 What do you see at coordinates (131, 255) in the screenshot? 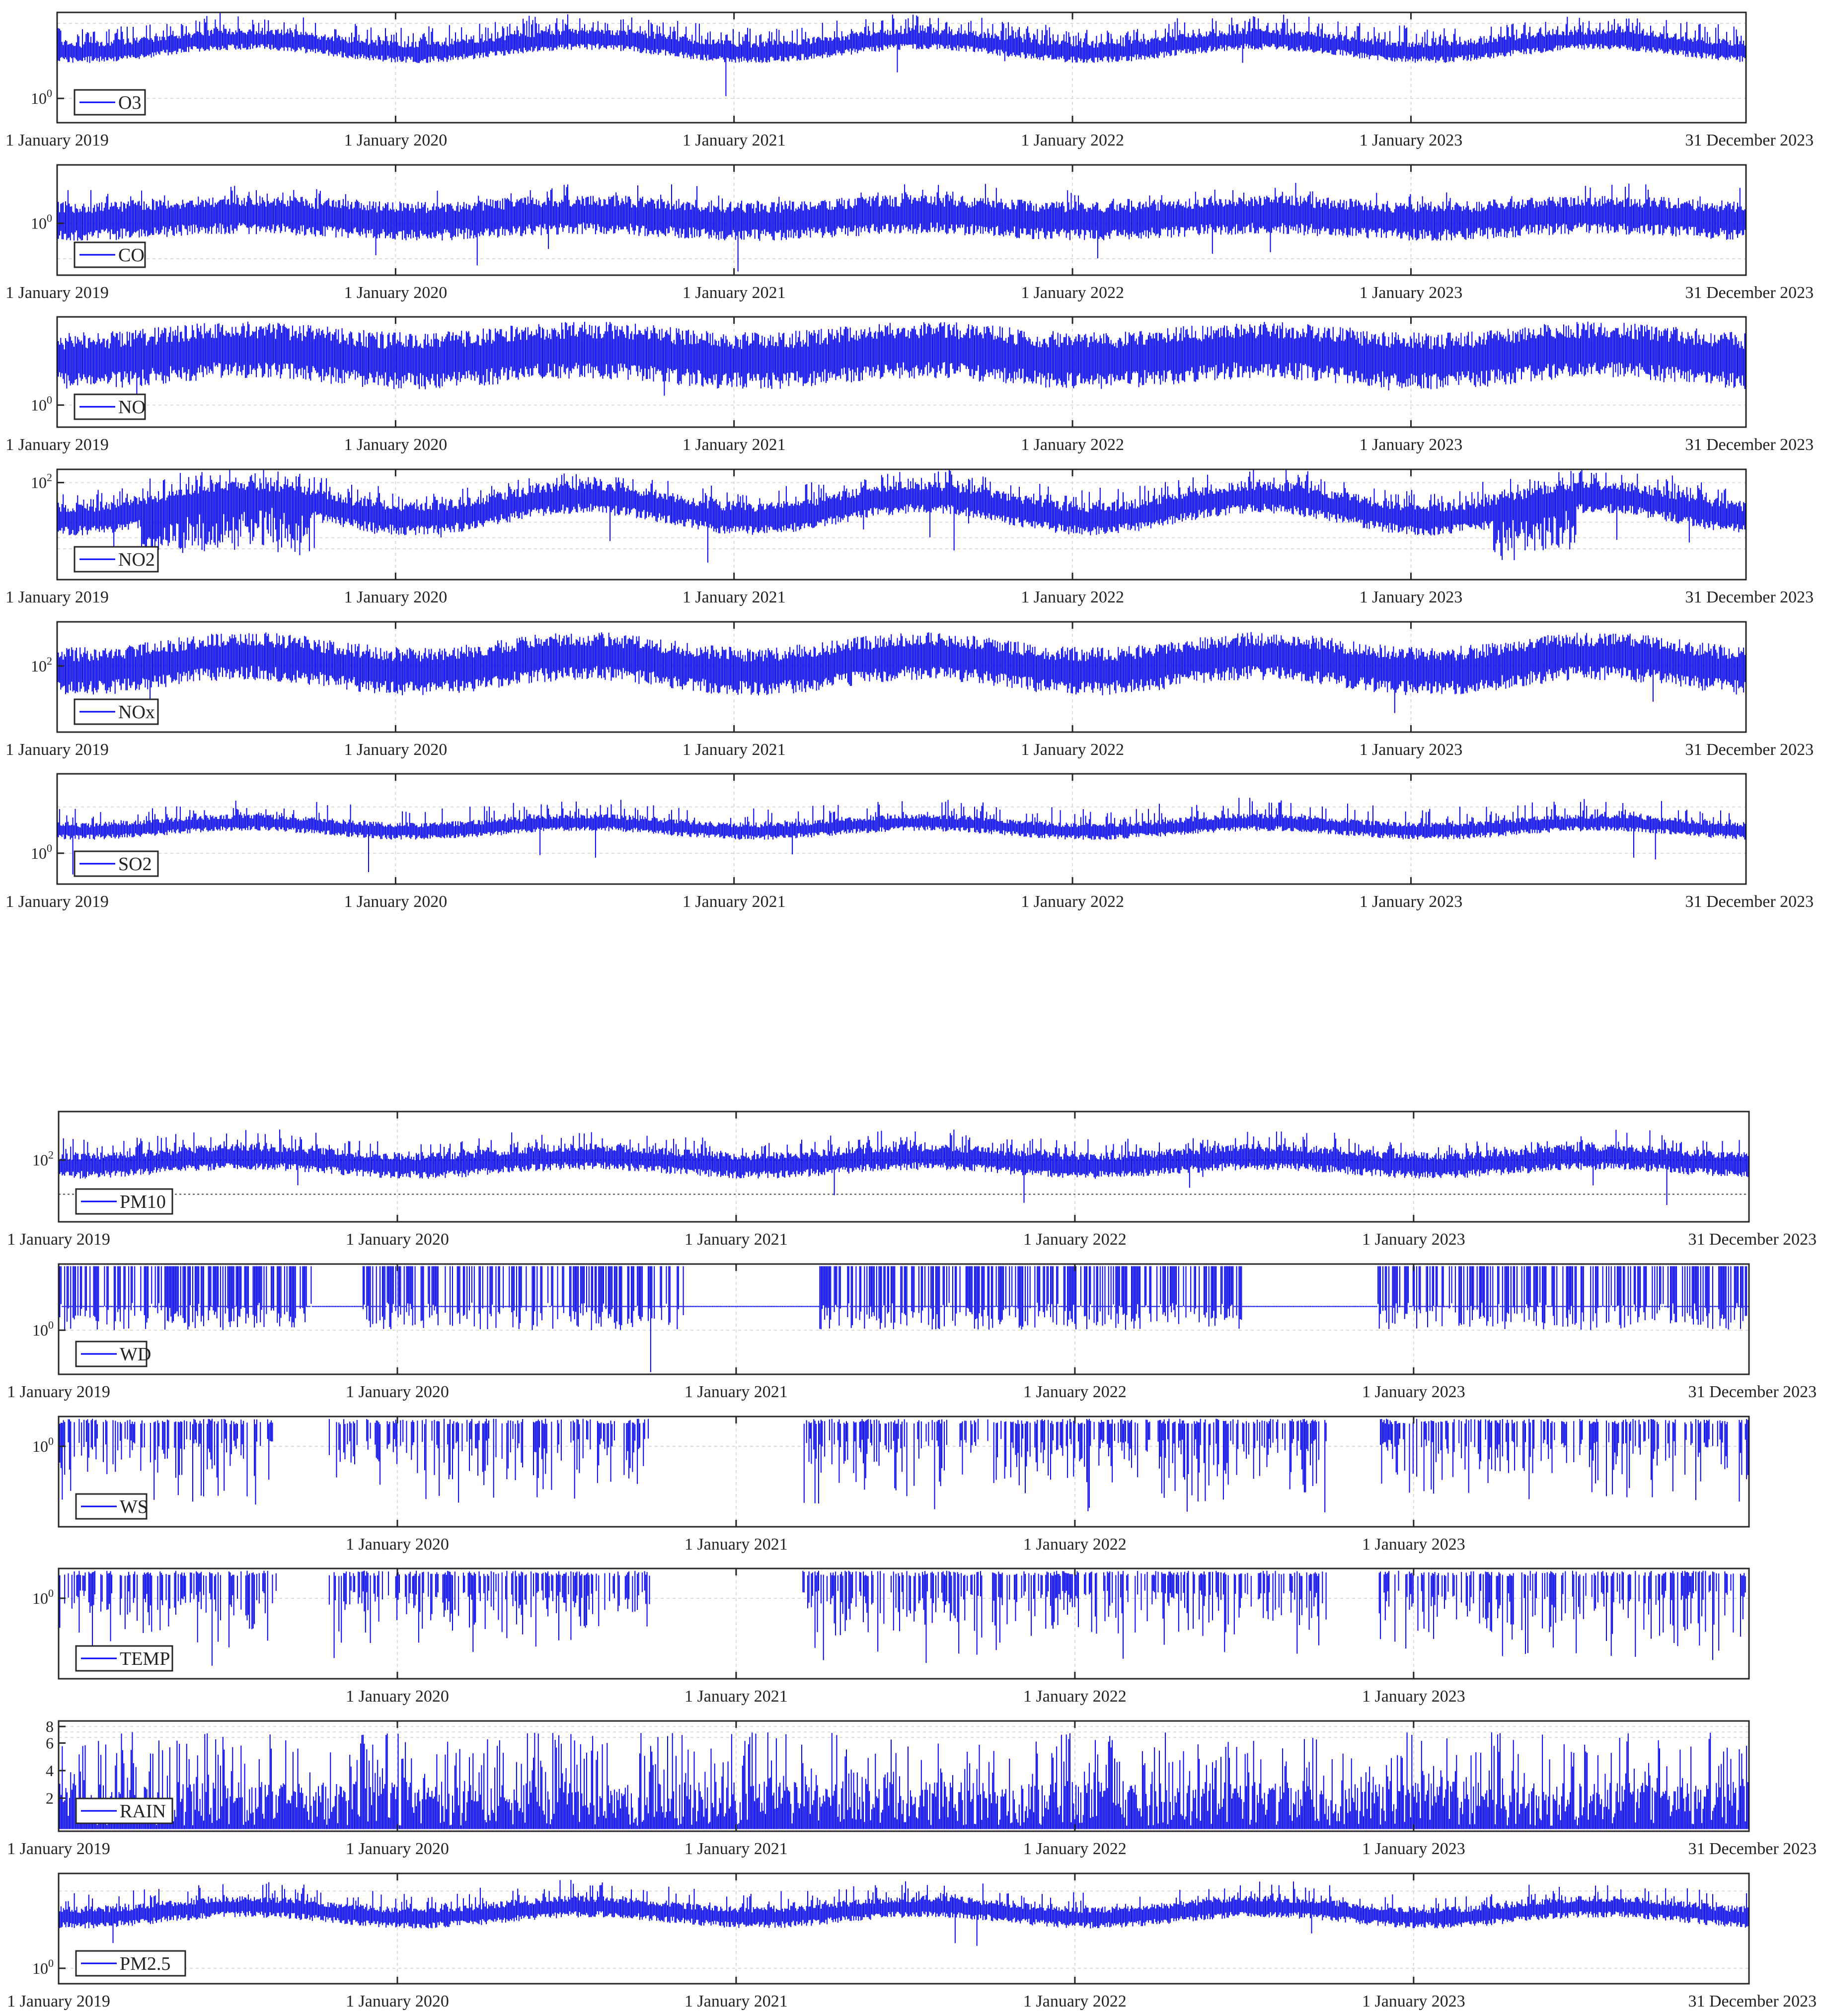
I see `legend-label: CO` at bounding box center [131, 255].